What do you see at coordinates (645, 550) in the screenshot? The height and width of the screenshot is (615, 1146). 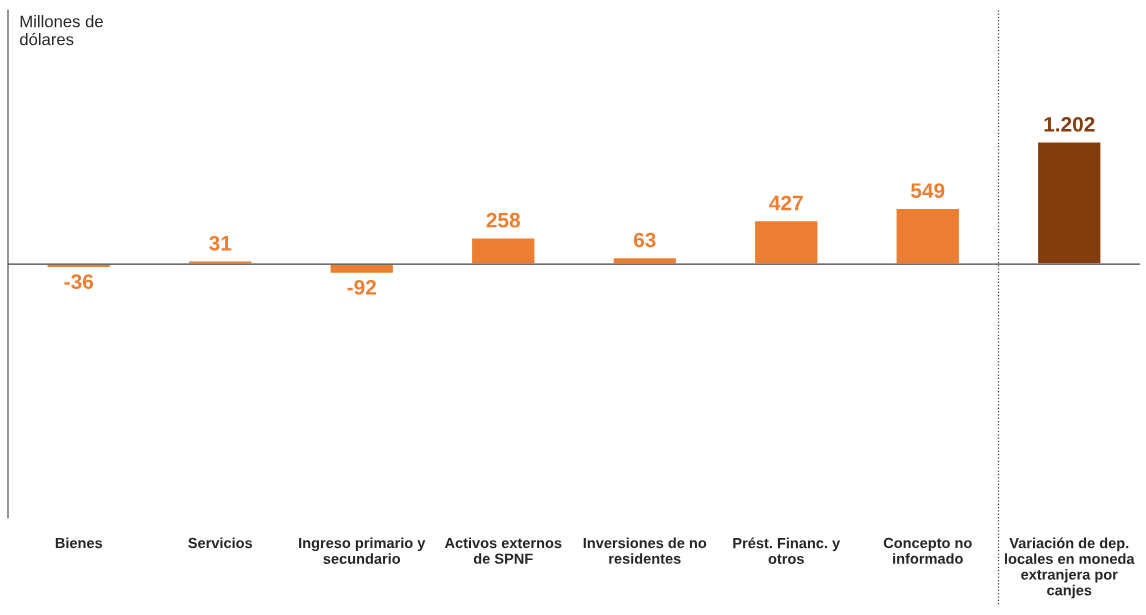 I see `x-tick-label: Inversiones de no residentes` at bounding box center [645, 550].